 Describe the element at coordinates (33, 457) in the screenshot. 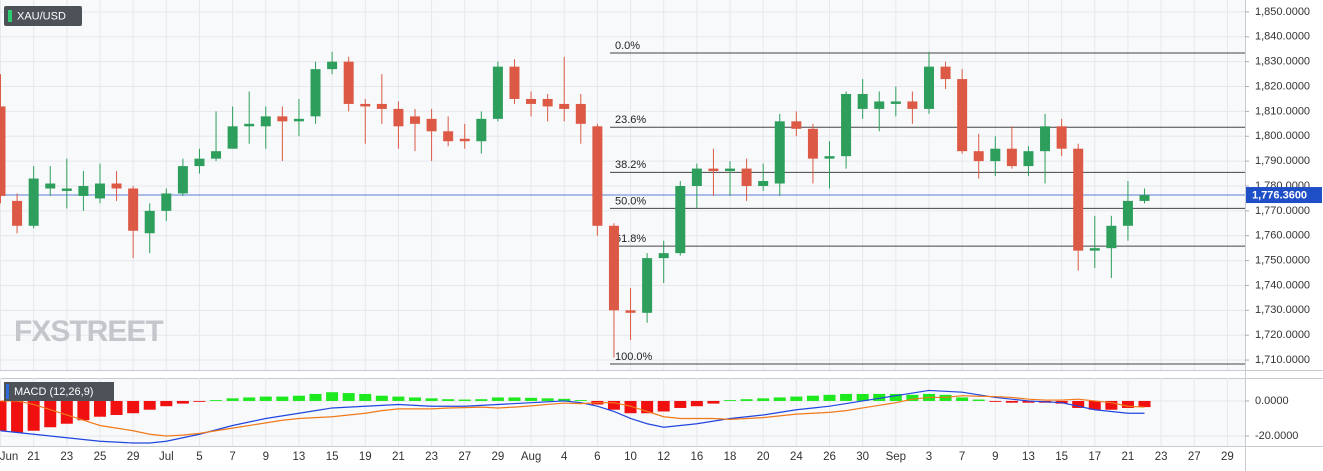

I see `x-tick-label: 21` at that location.